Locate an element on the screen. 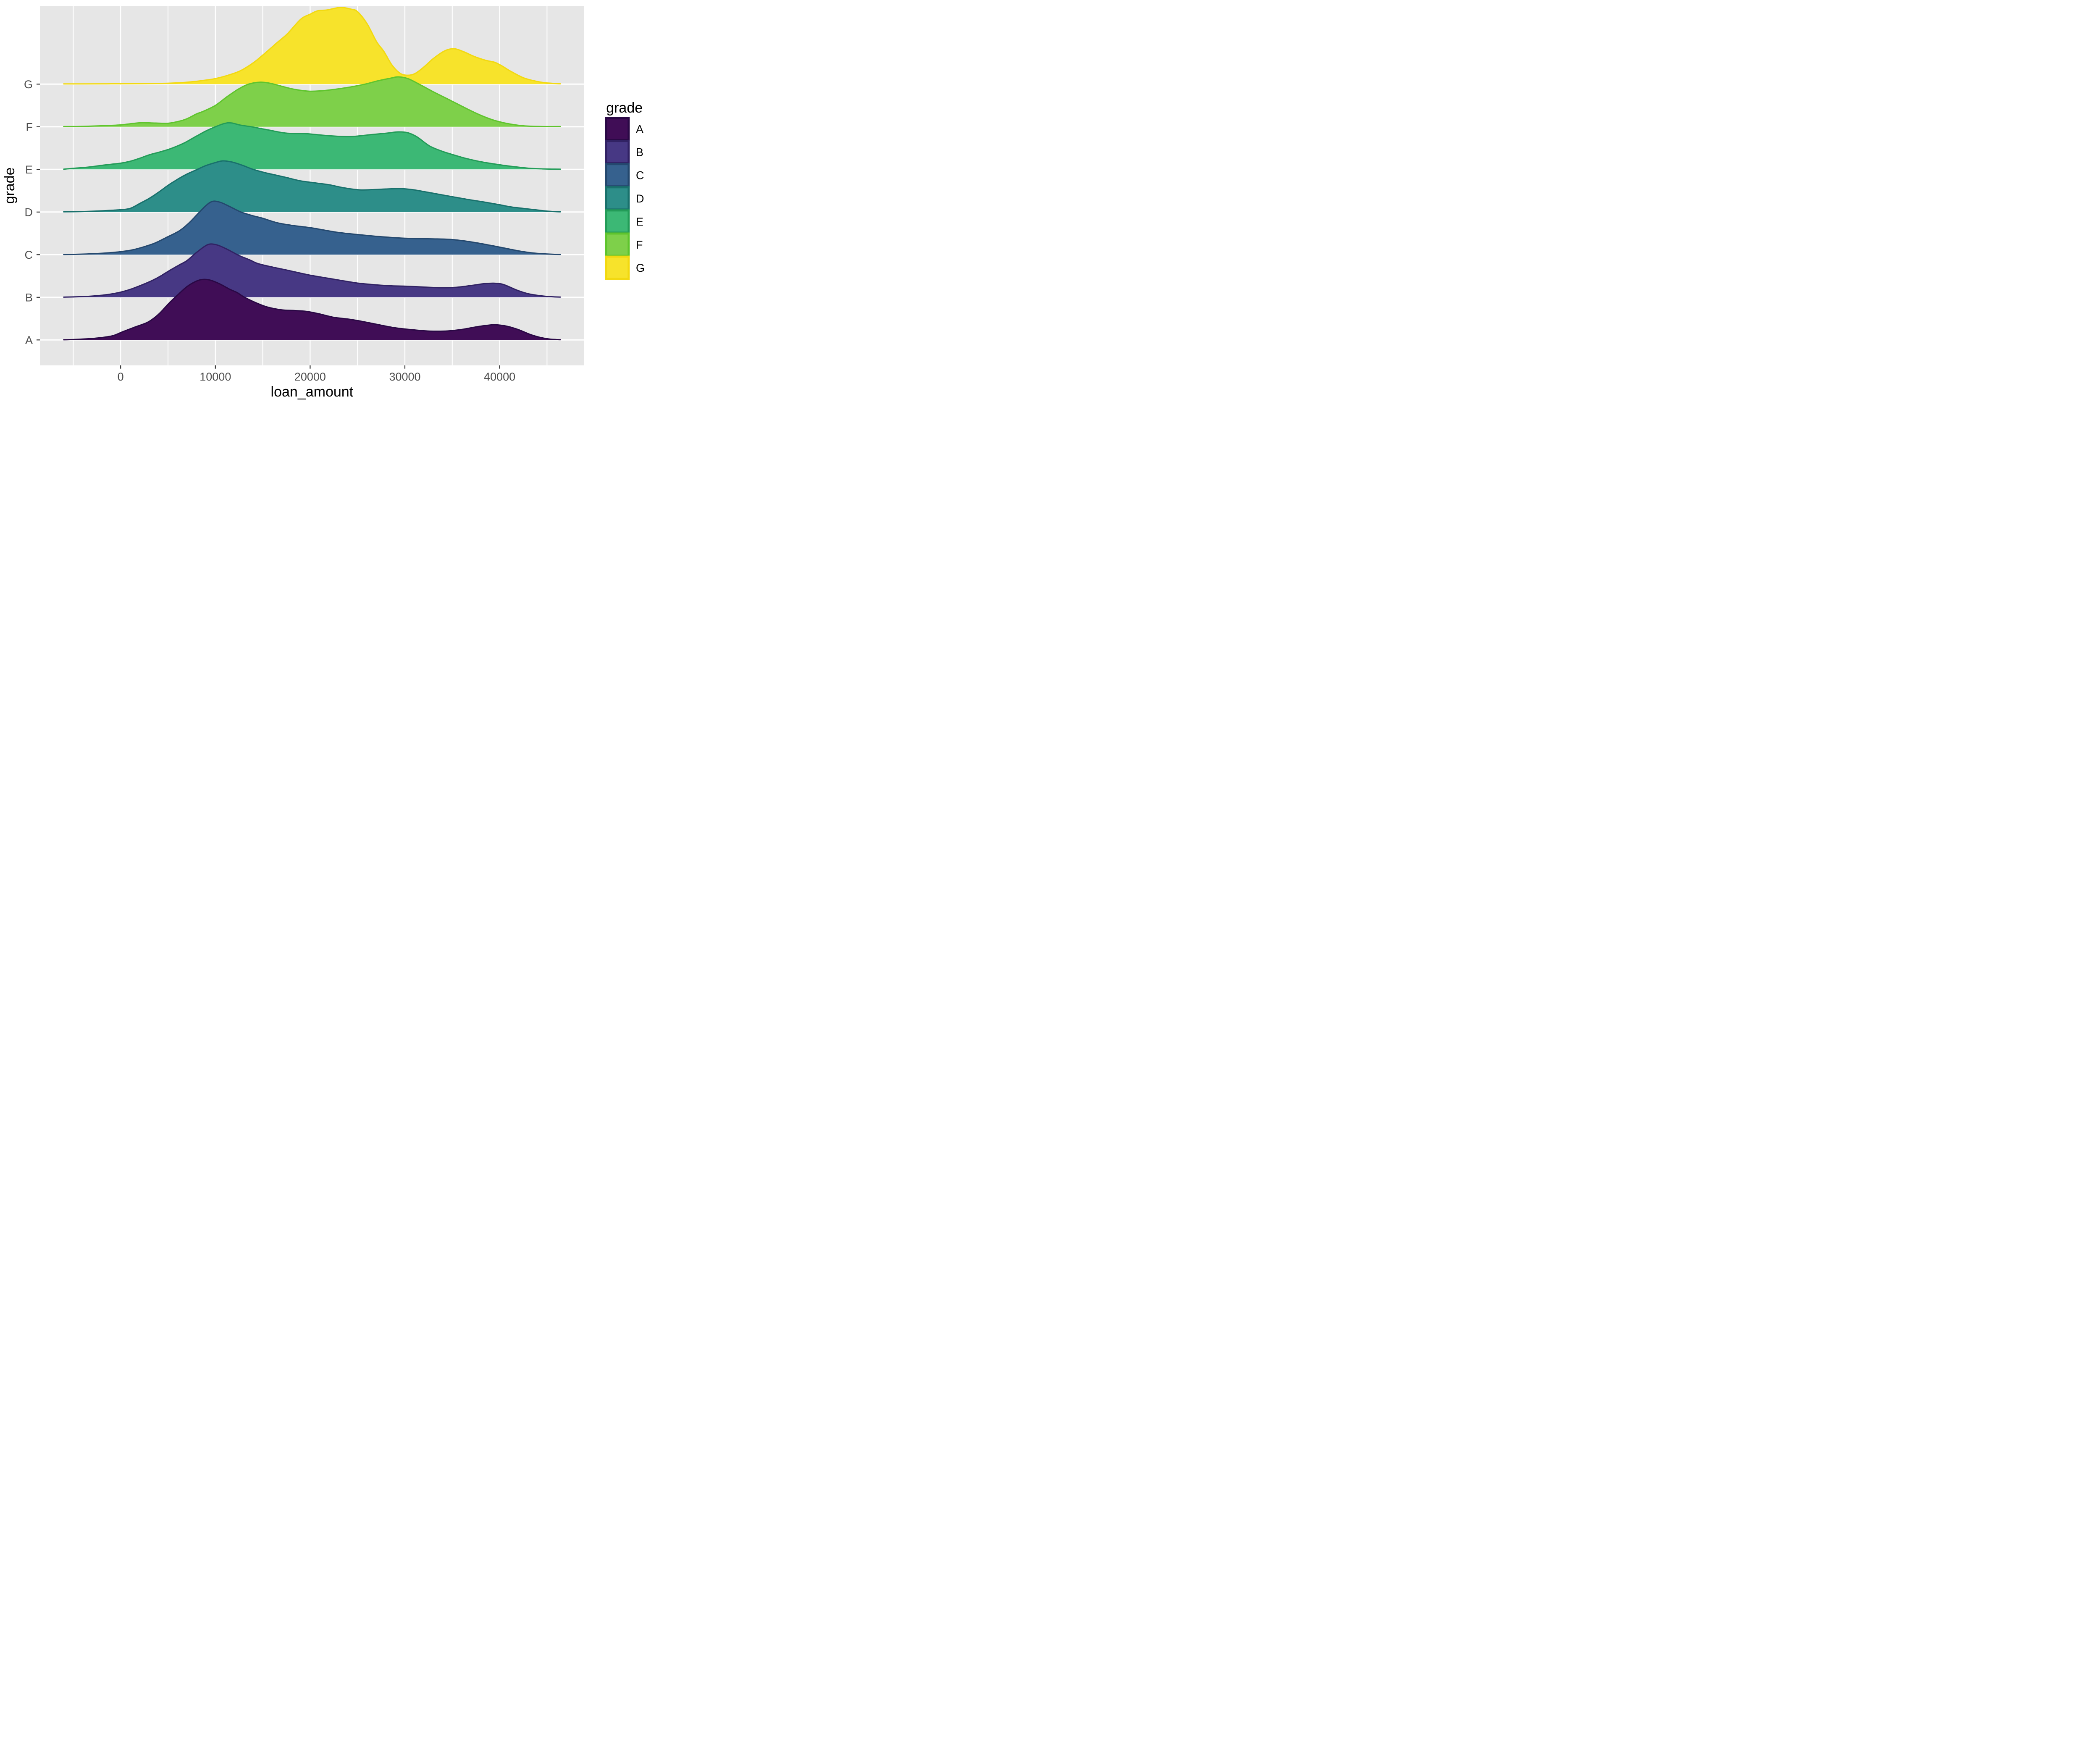 This screenshot has width=2100, height=1744. ridge-outline-C is located at coordinates (312, 227).